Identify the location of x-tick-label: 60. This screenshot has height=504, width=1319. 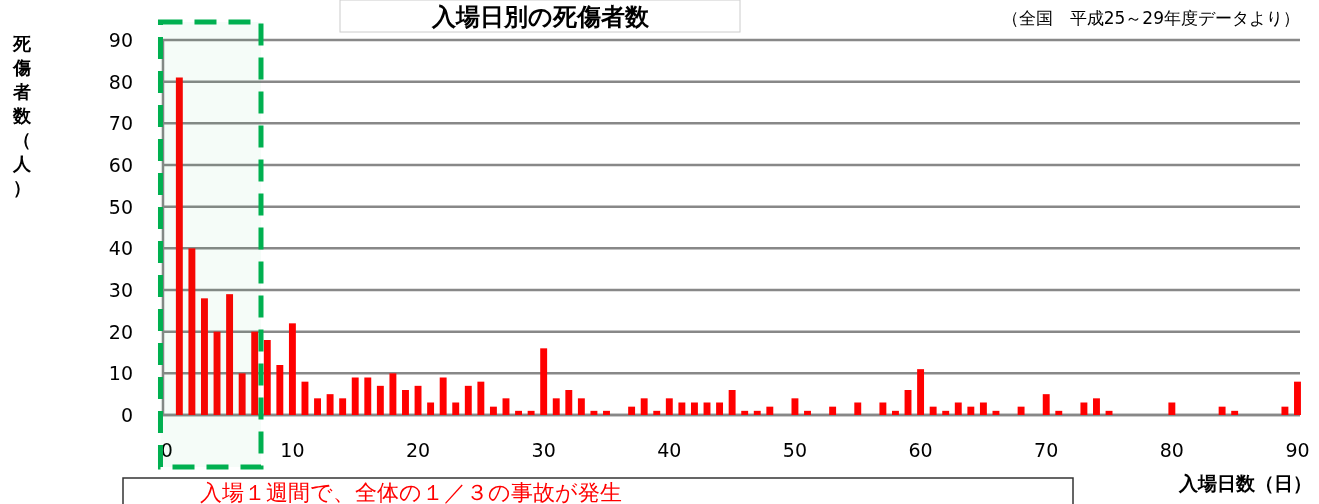
(920, 450).